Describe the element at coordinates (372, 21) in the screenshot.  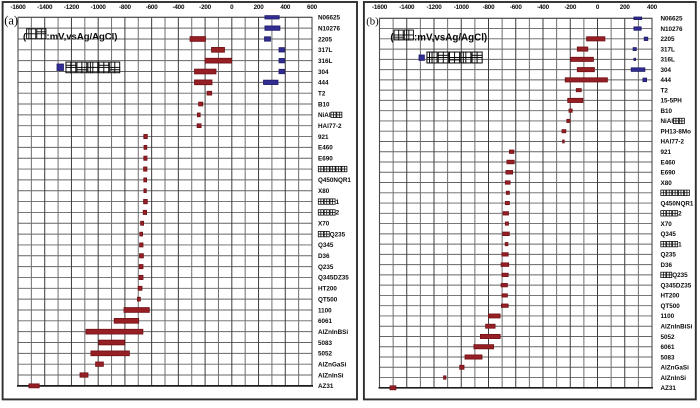
I see `svg-text: (b)` at that location.